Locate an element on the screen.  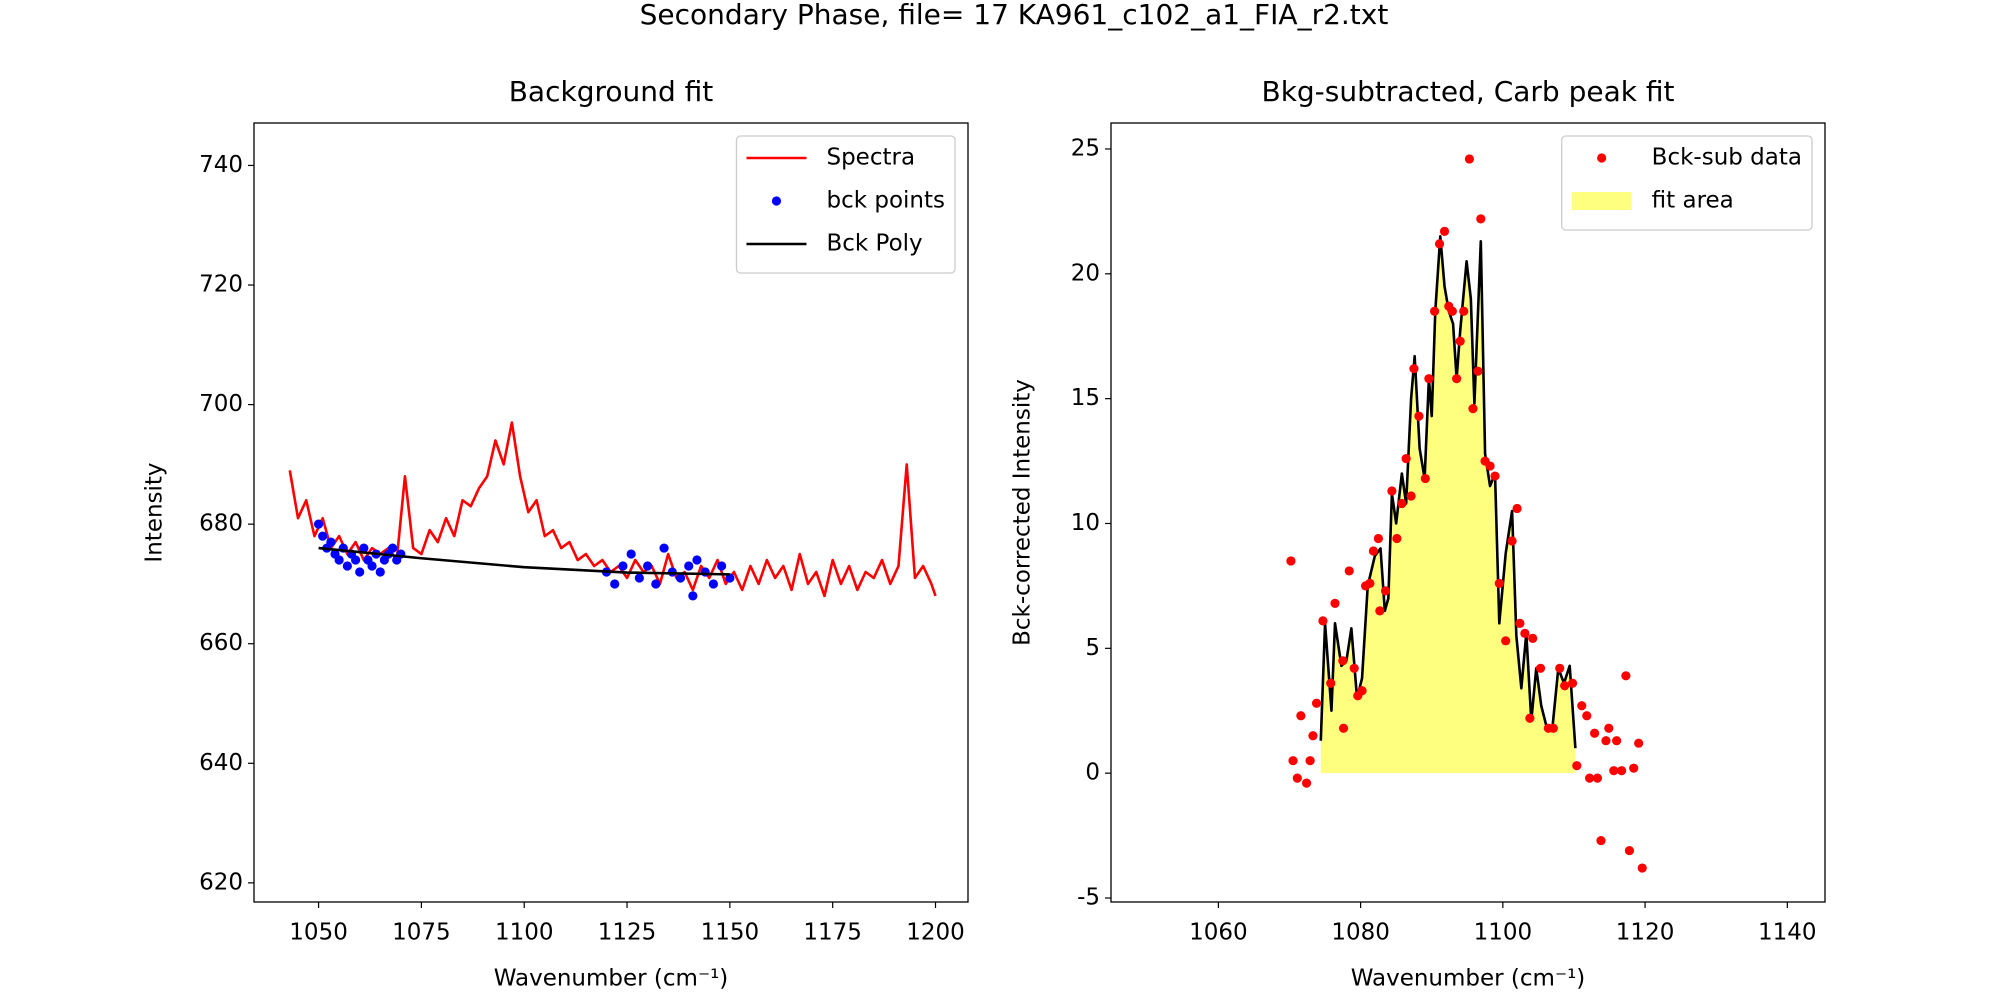
y-tick-label: 740 is located at coordinates (221, 165).